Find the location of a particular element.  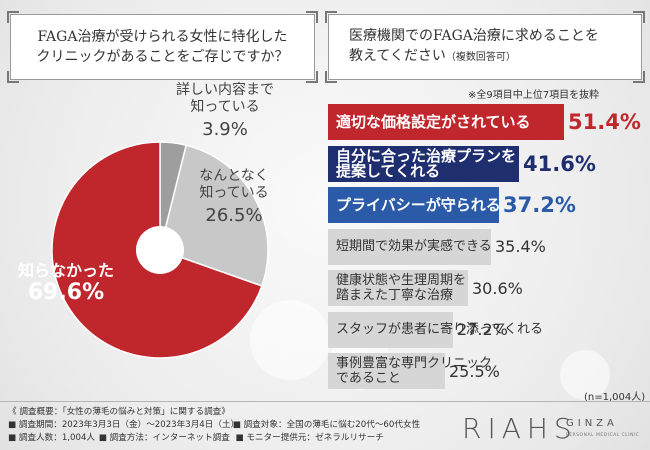

pie-label: なんとなく 知っている 26.5% is located at coordinates (234, 198).